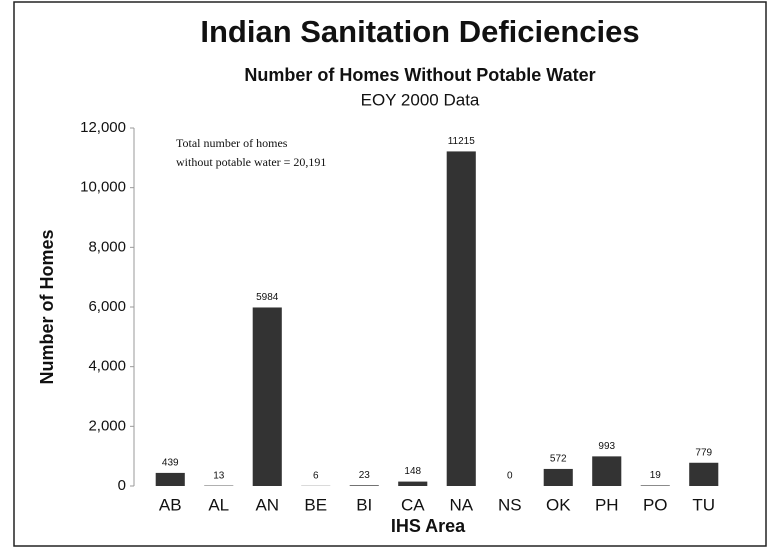 Image resolution: width=768 pixels, height=548 pixels. Describe the element at coordinates (107, 425) in the screenshot. I see `y-tick-label: 2,000` at that location.